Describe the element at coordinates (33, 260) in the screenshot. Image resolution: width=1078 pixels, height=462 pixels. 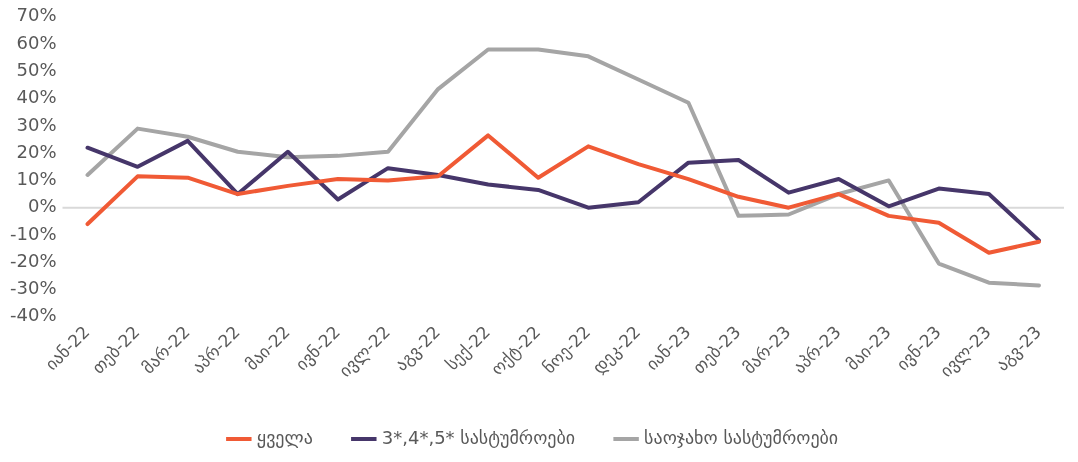
I see `y-tick-label: -20%` at that location.